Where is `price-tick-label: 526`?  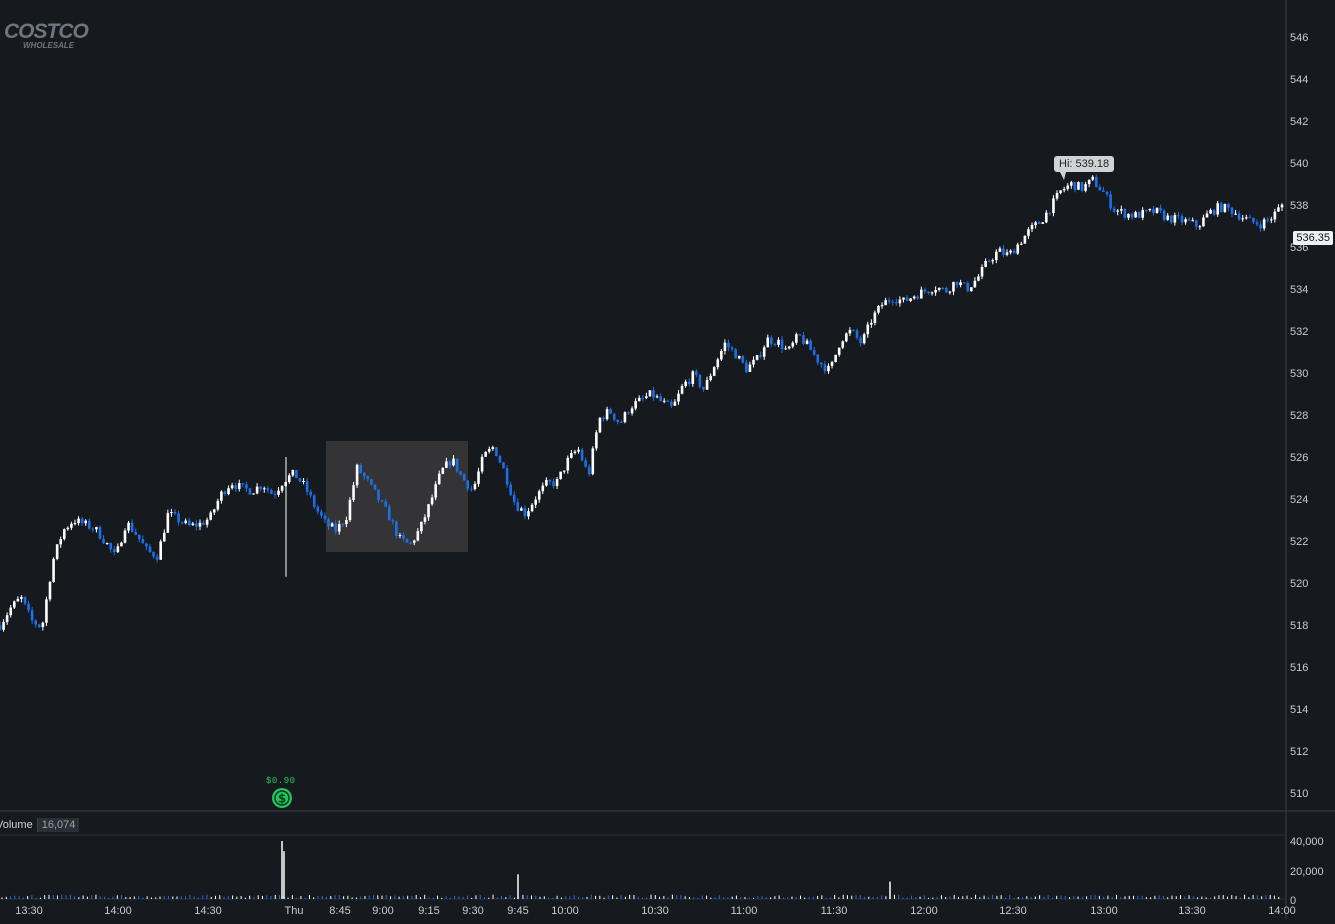 price-tick-label: 526 is located at coordinates (1299, 458).